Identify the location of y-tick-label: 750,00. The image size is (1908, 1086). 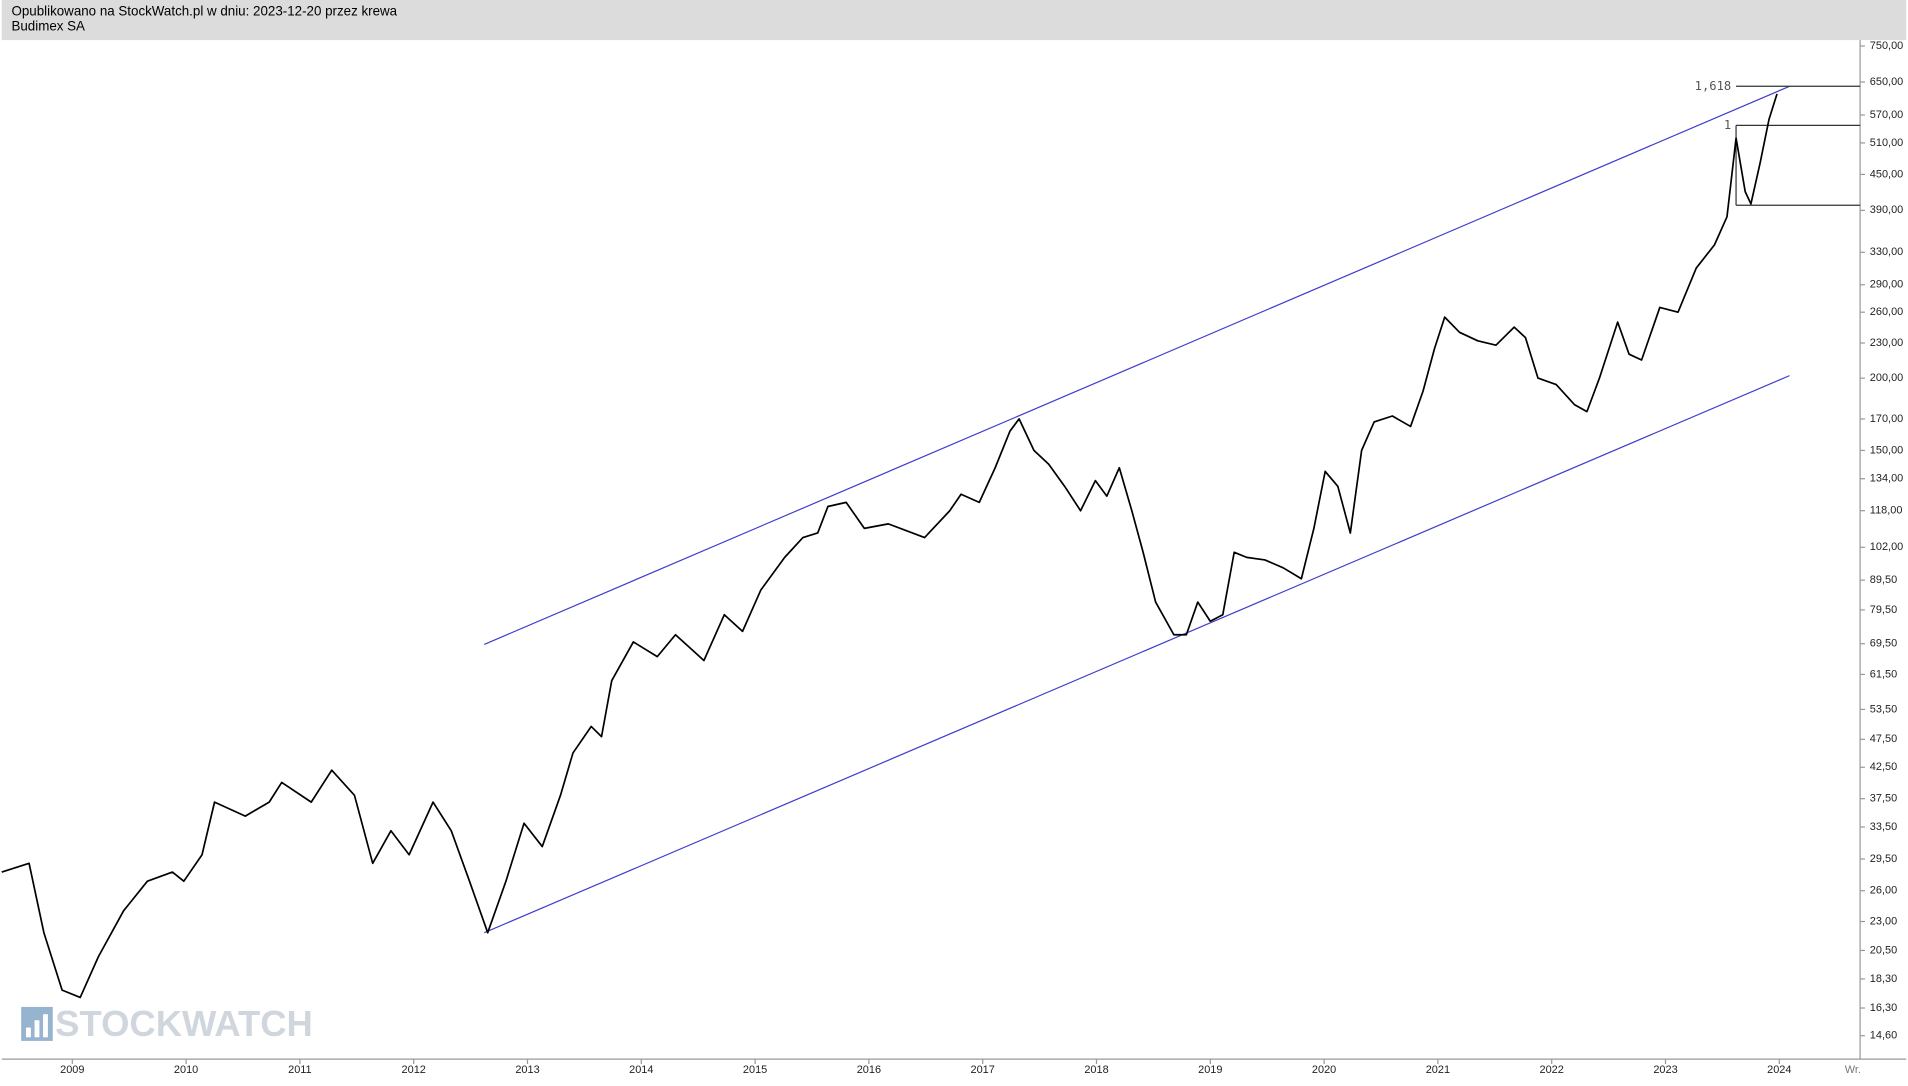
(1886, 46).